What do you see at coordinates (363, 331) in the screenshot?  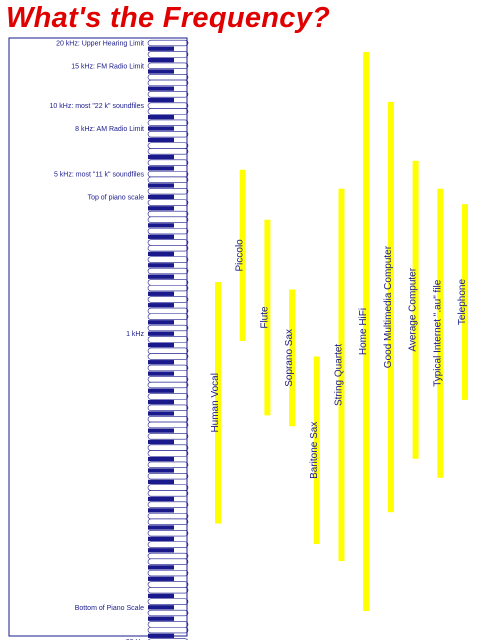 I see `range-bar-label: Home HiFi` at bounding box center [363, 331].